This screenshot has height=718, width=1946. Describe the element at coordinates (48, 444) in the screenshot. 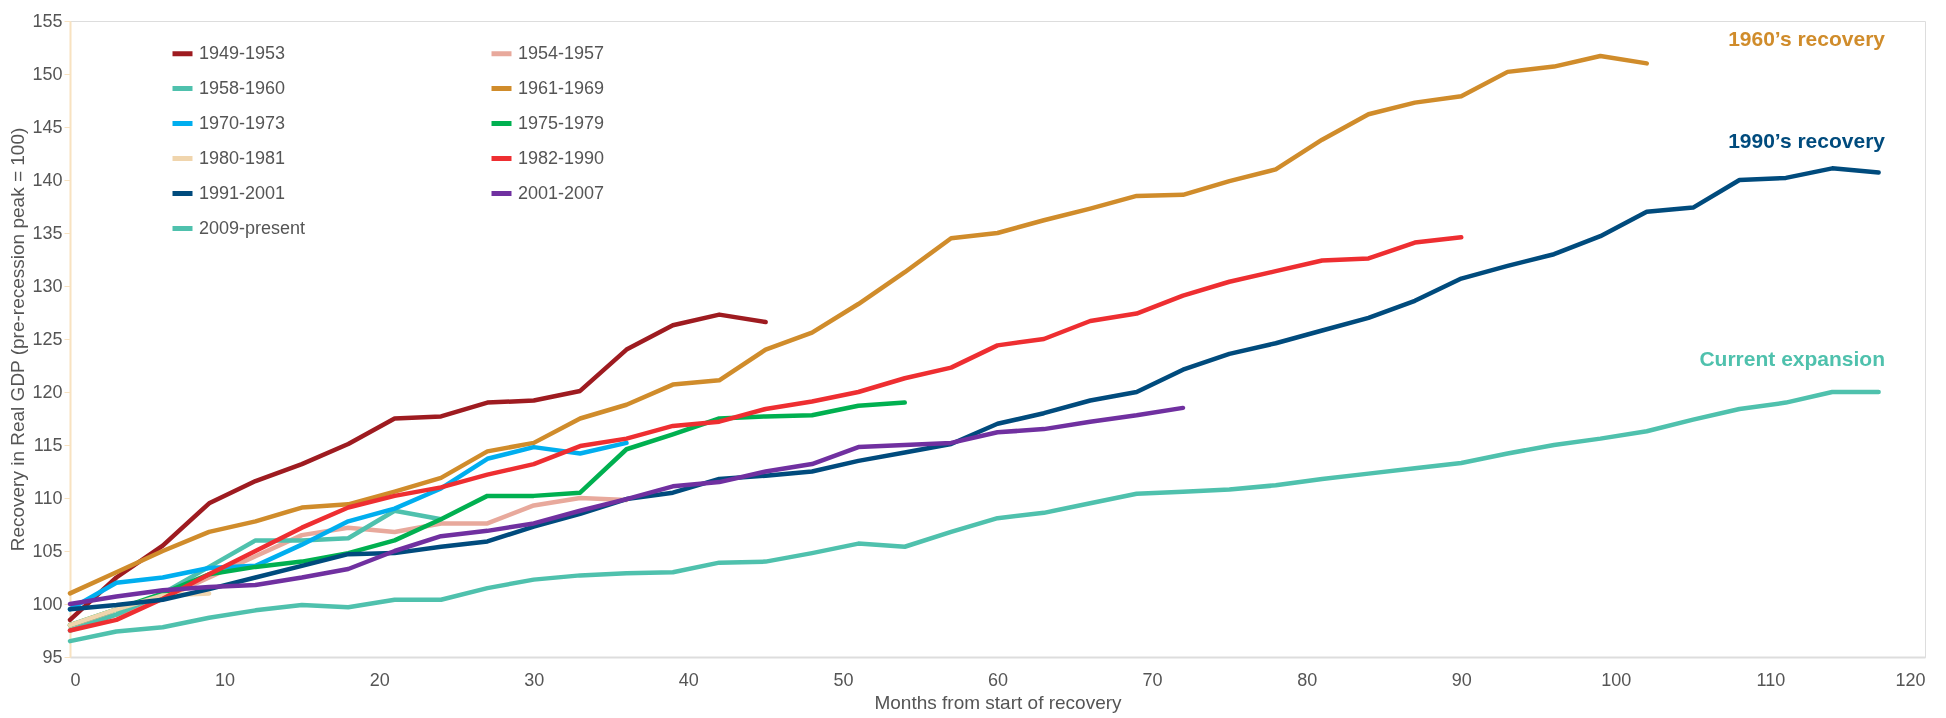

I see `y-tick-label: 115` at that location.